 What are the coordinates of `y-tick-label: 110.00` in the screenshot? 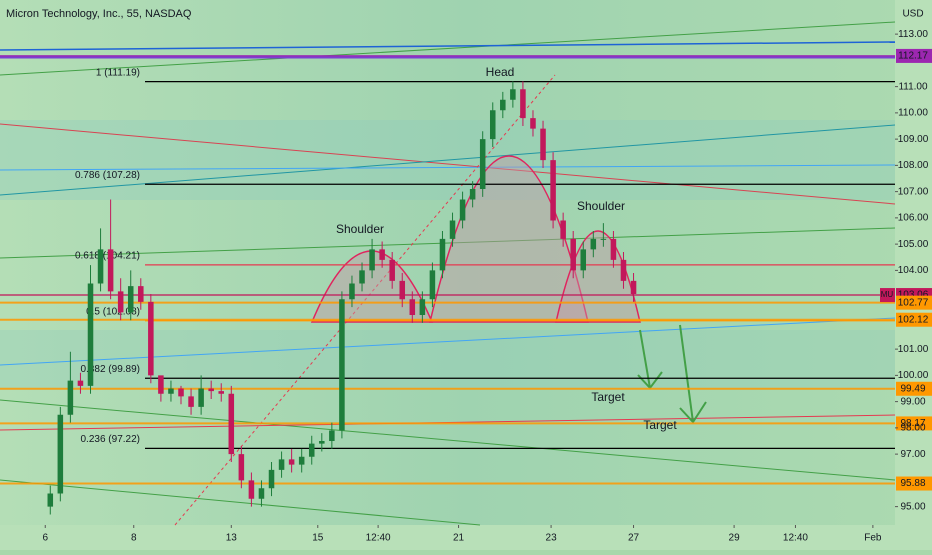 It's located at (913, 113).